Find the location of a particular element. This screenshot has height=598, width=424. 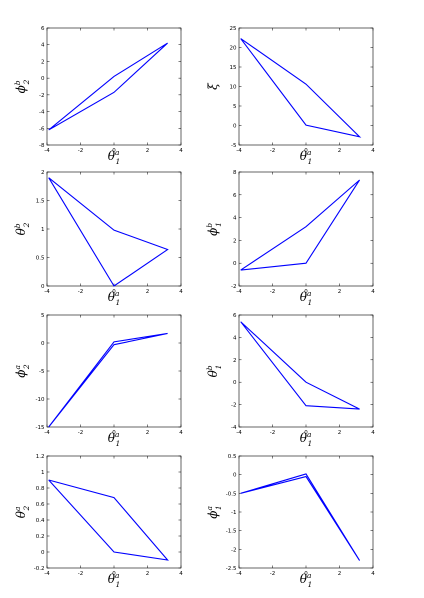

y-tick-label: -4 is located at coordinates (234, 428).